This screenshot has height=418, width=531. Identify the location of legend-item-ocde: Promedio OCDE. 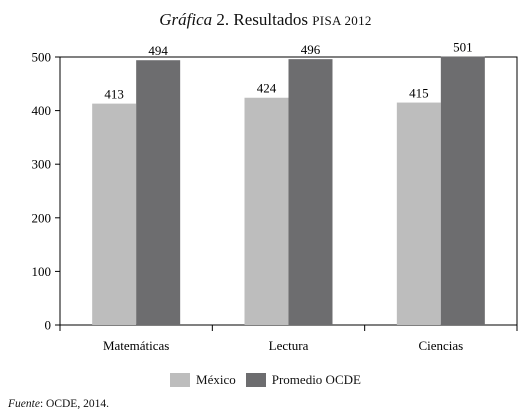
(303, 380).